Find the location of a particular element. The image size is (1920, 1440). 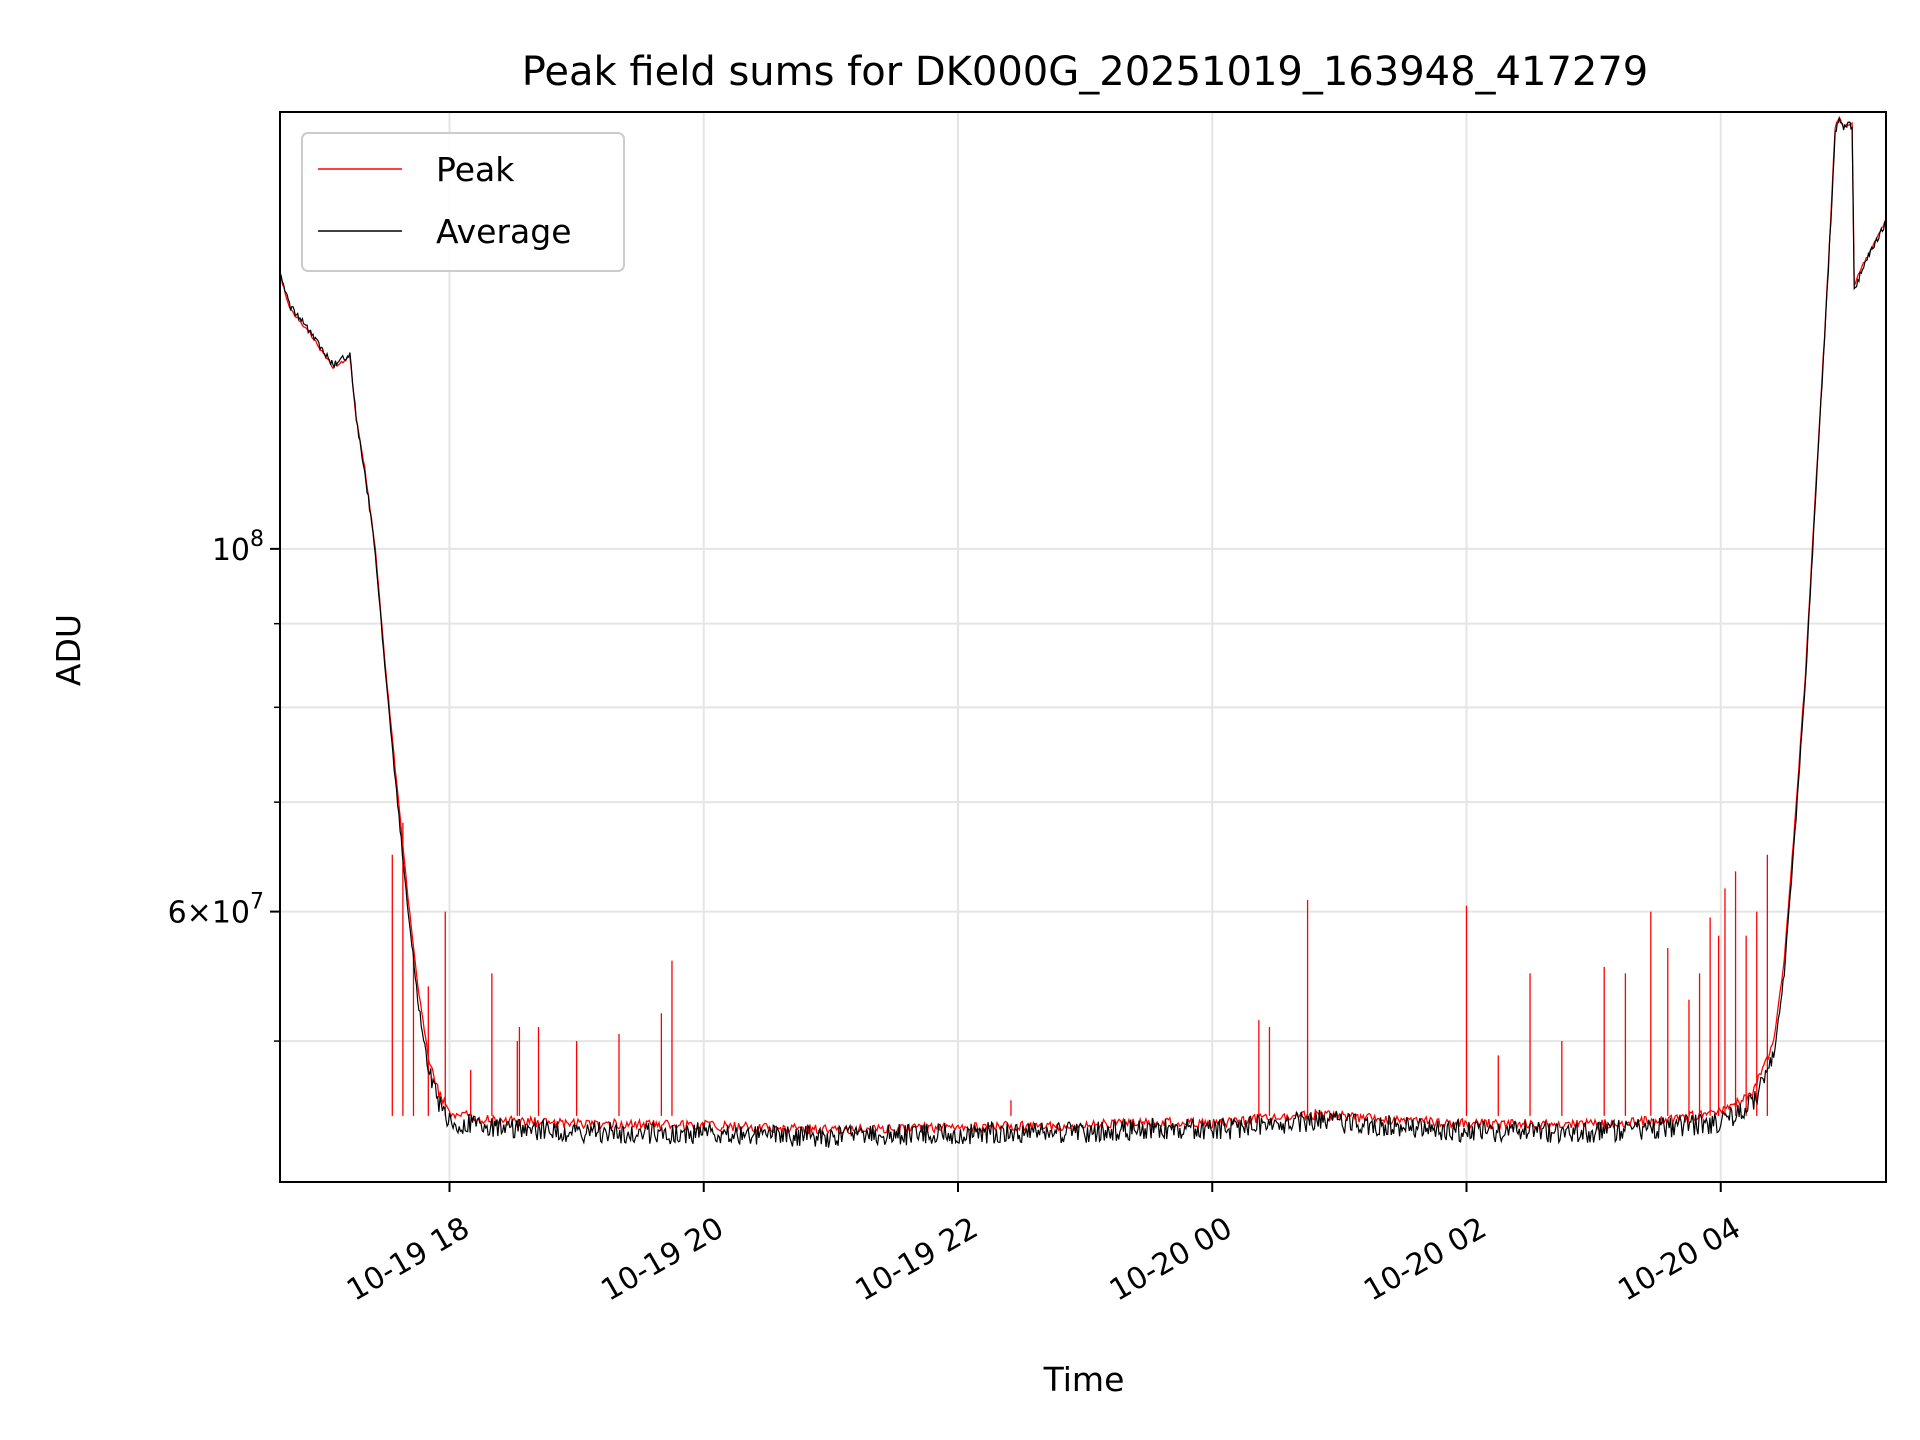

y-tick-label: 108 is located at coordinates (238, 547).